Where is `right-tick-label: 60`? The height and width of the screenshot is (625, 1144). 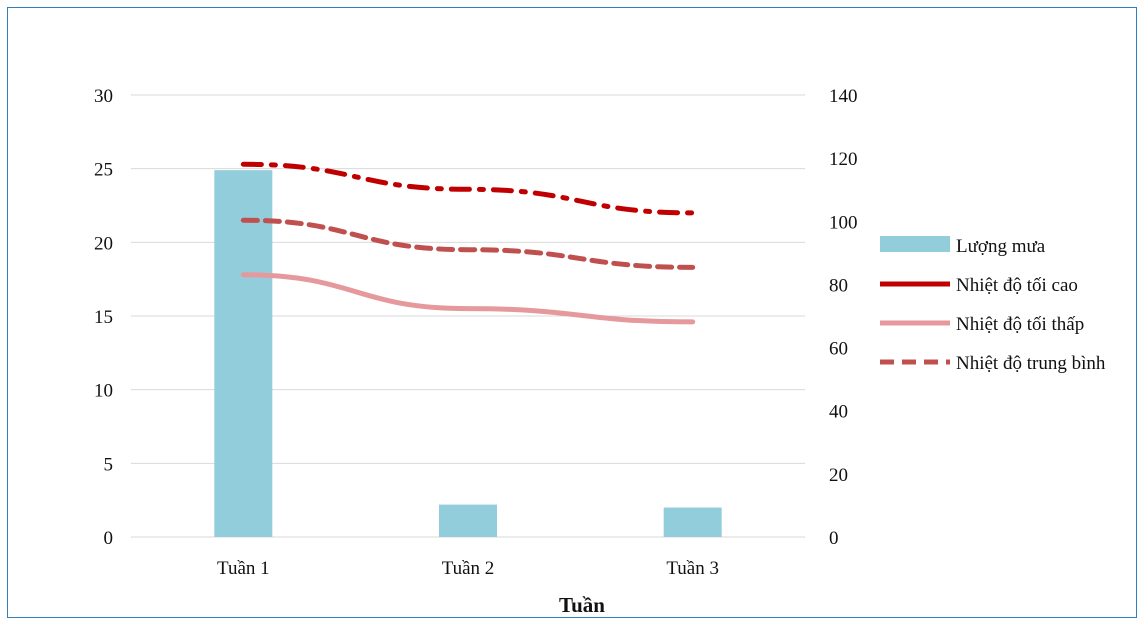 right-tick-label: 60 is located at coordinates (838, 349).